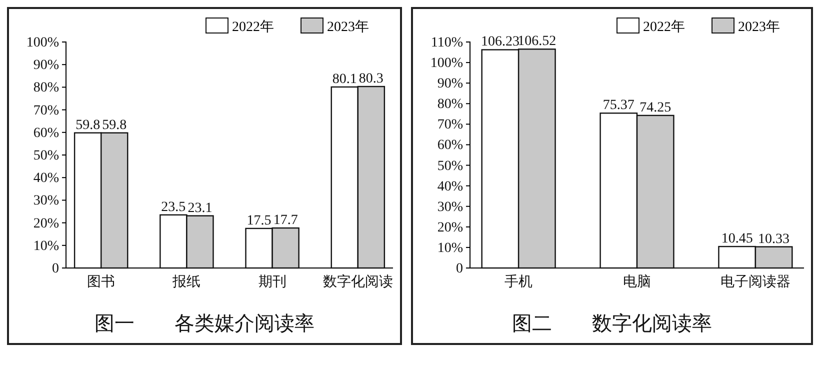  I want to click on data-label: 106.23, so click(500, 42).